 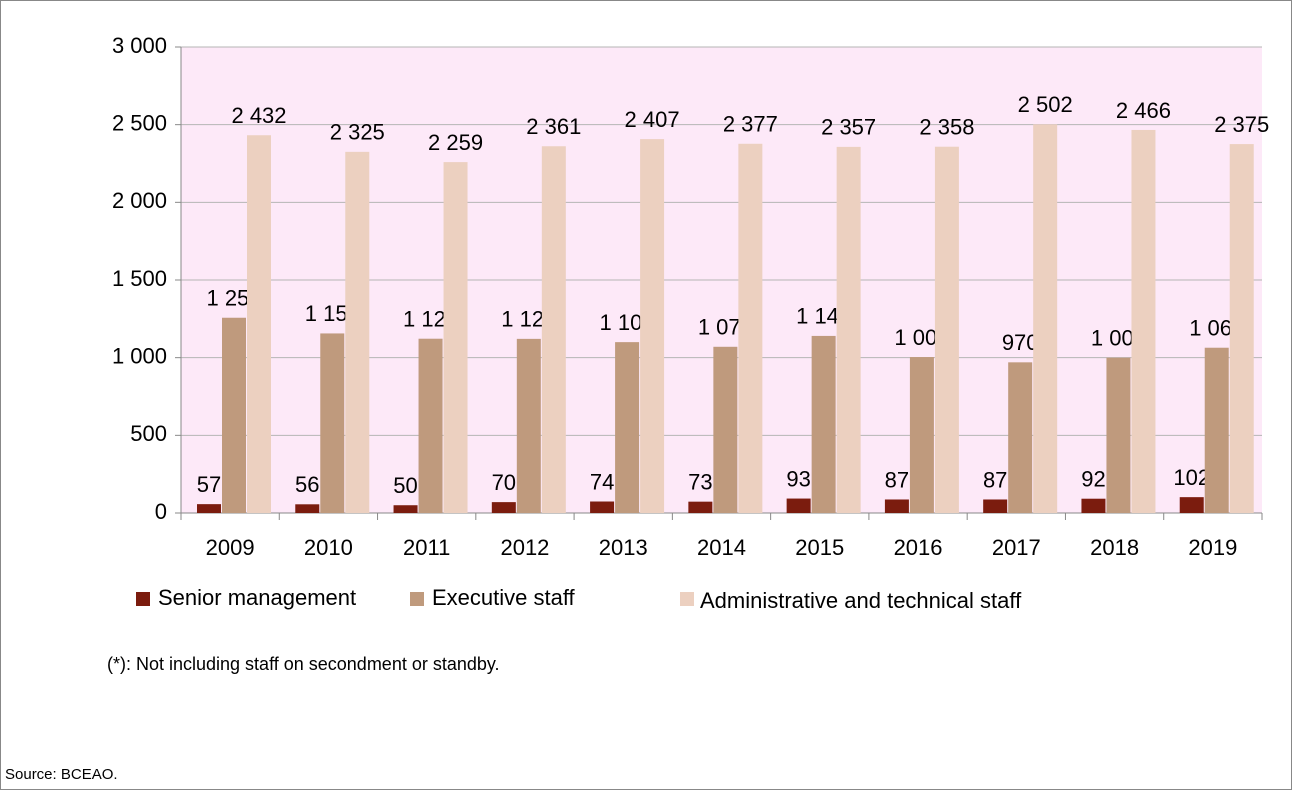 What do you see at coordinates (1016, 547) in the screenshot?
I see `x-tick-label: 2017` at bounding box center [1016, 547].